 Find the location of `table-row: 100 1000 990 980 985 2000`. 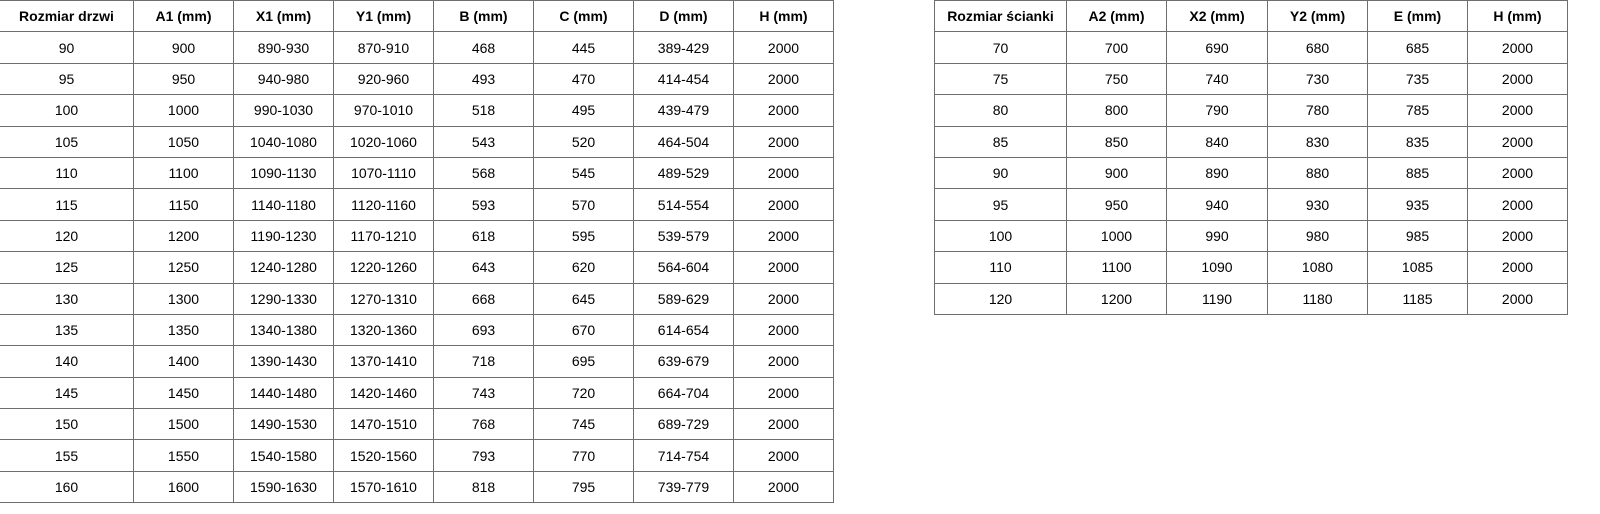

table-row: 100 1000 990 980 985 2000 is located at coordinates (1251, 236).